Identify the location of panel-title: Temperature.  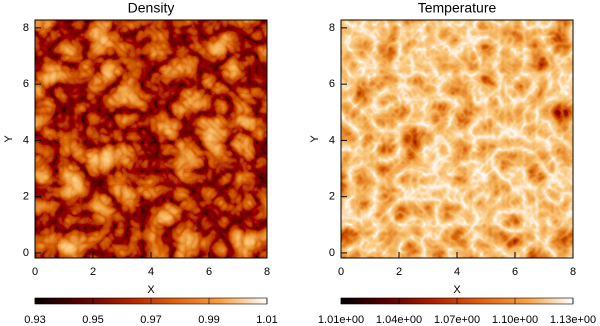
(457, 8).